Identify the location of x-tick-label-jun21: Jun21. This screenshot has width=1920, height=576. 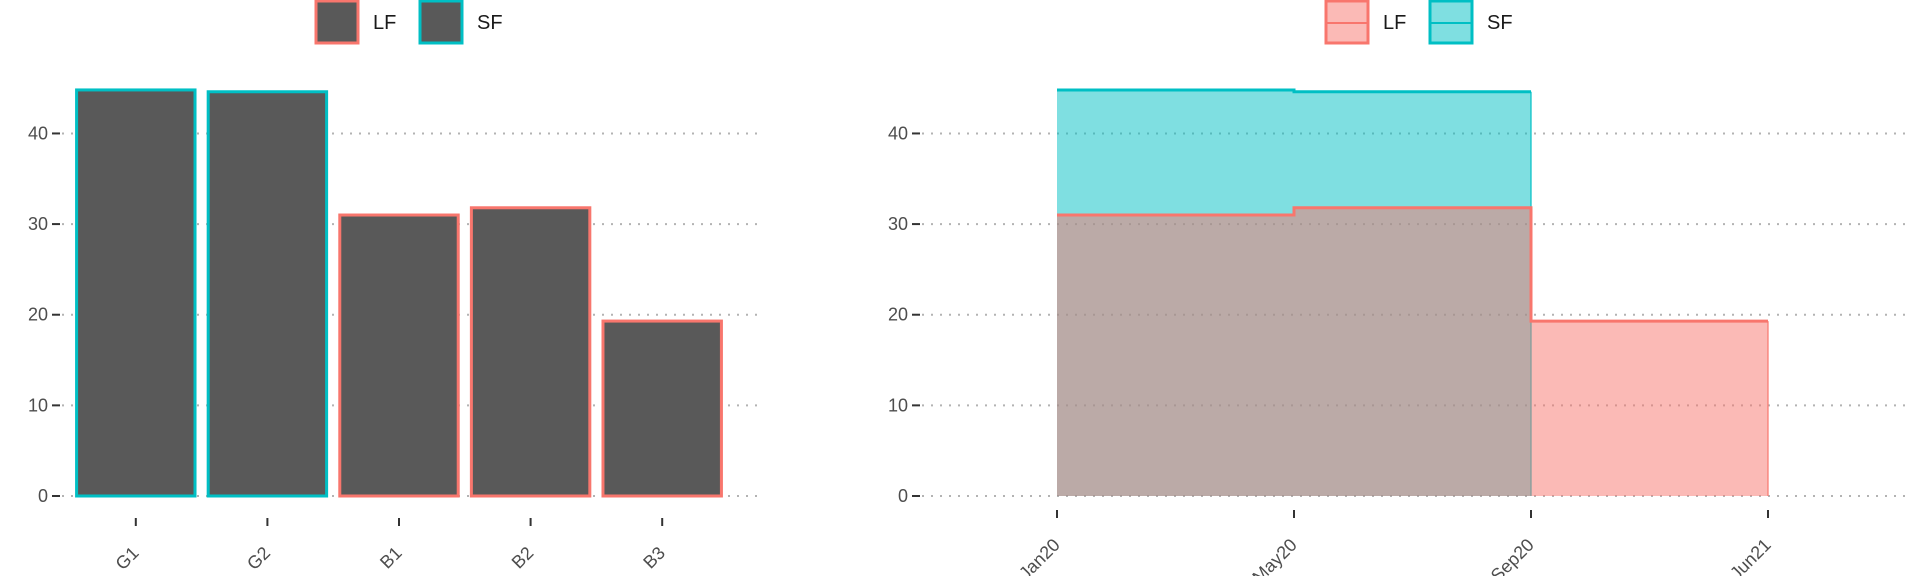
(1750, 555).